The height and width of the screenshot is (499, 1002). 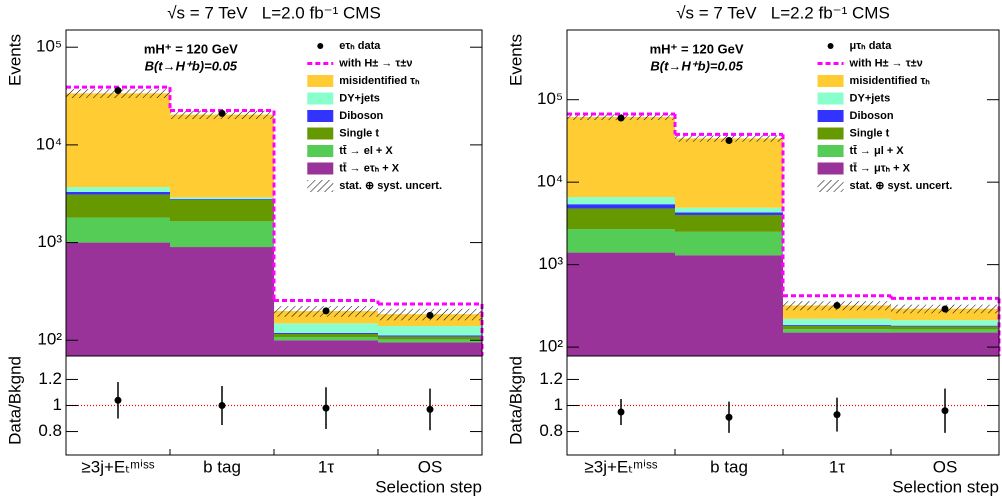 I want to click on y-tick-label: 1.2, so click(x=551, y=378).